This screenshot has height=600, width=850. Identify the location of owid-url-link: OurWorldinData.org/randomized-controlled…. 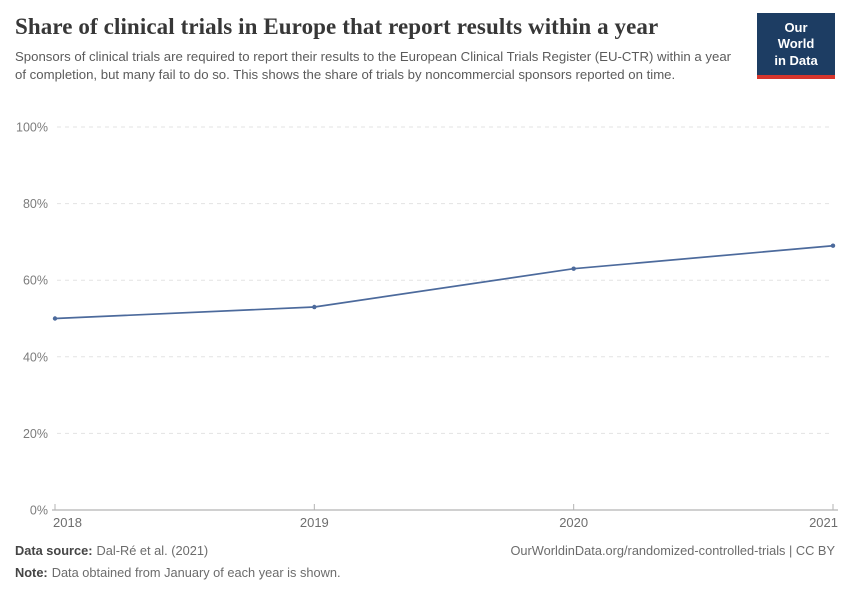
(672, 550).